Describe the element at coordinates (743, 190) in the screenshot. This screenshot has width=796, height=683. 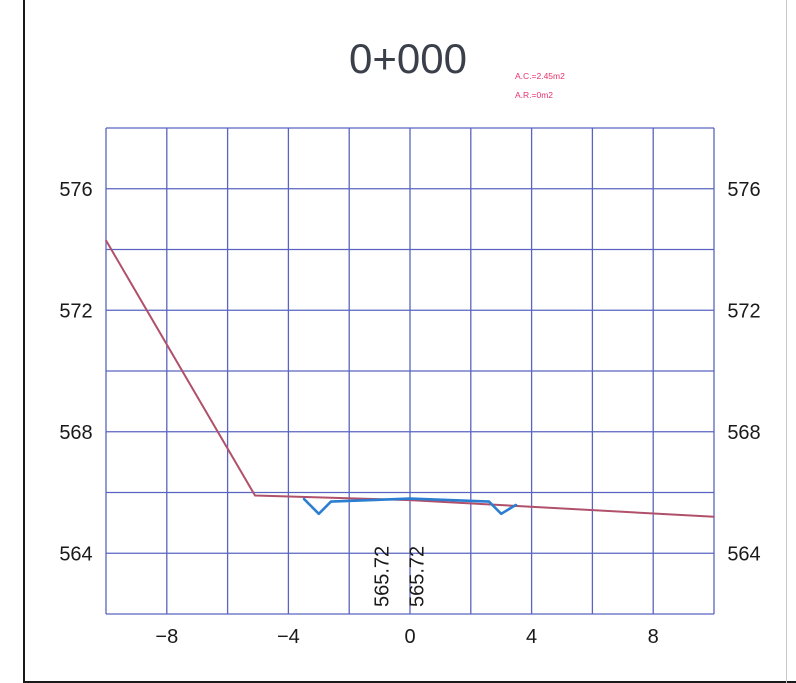
I see `y-tick-label-right: 576` at that location.